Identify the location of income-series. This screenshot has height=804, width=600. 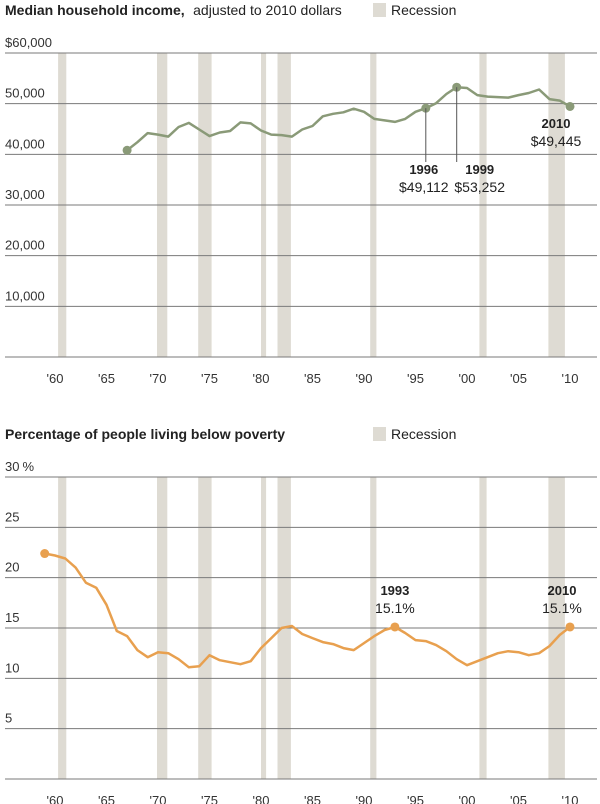
(347, 120).